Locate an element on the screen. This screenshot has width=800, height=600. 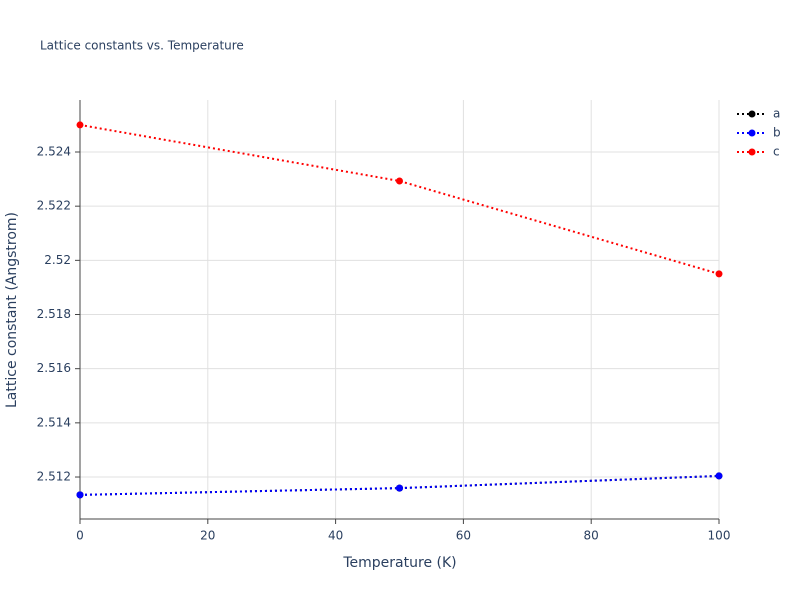
y-tick-label: 2.518 is located at coordinates (54, 314).